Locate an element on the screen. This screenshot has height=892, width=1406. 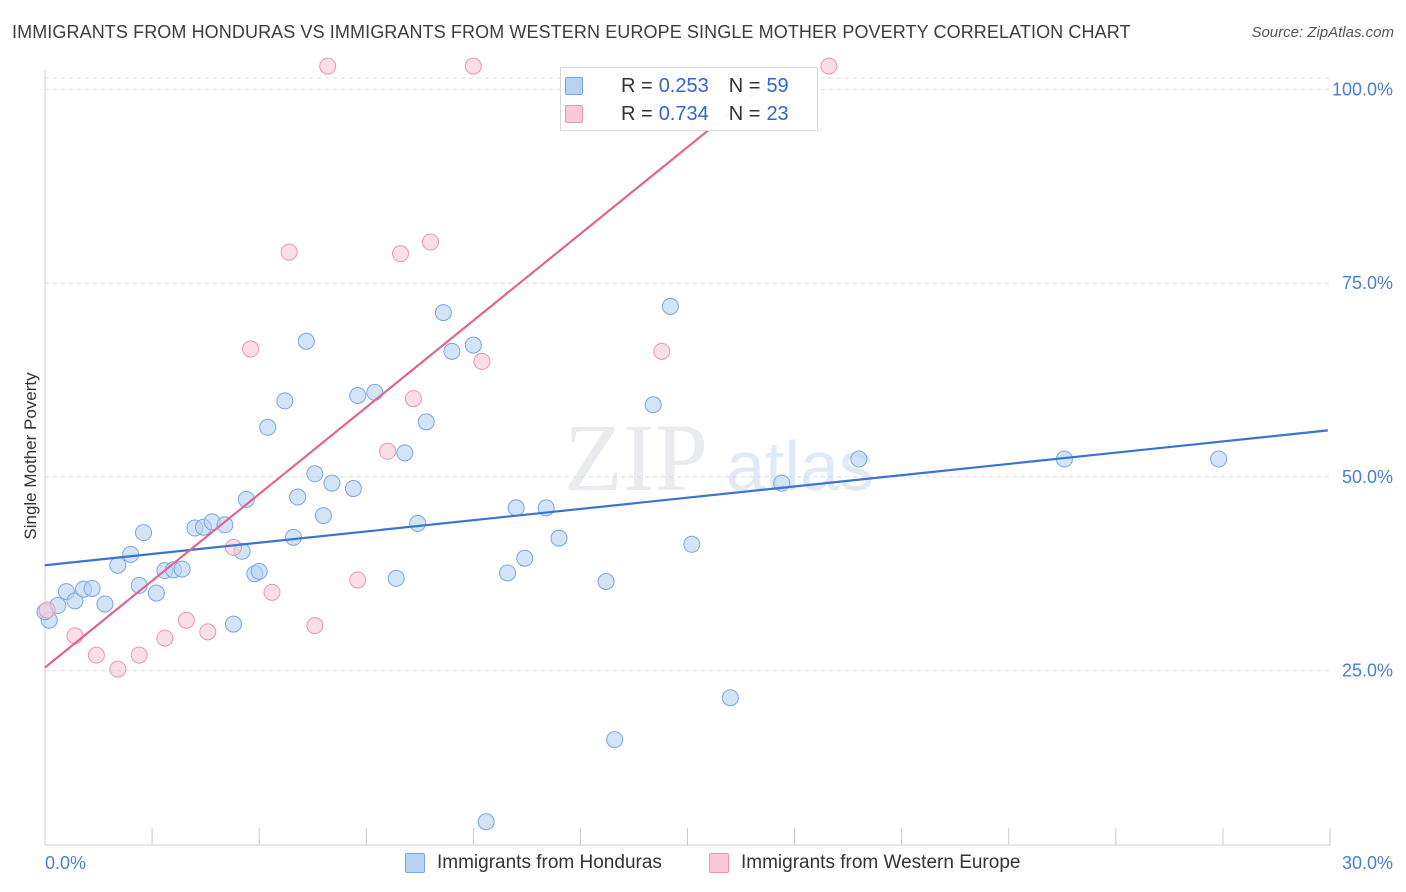
series-legend-western-europe: Immigrants from Western Europe is located at coordinates (864, 863).